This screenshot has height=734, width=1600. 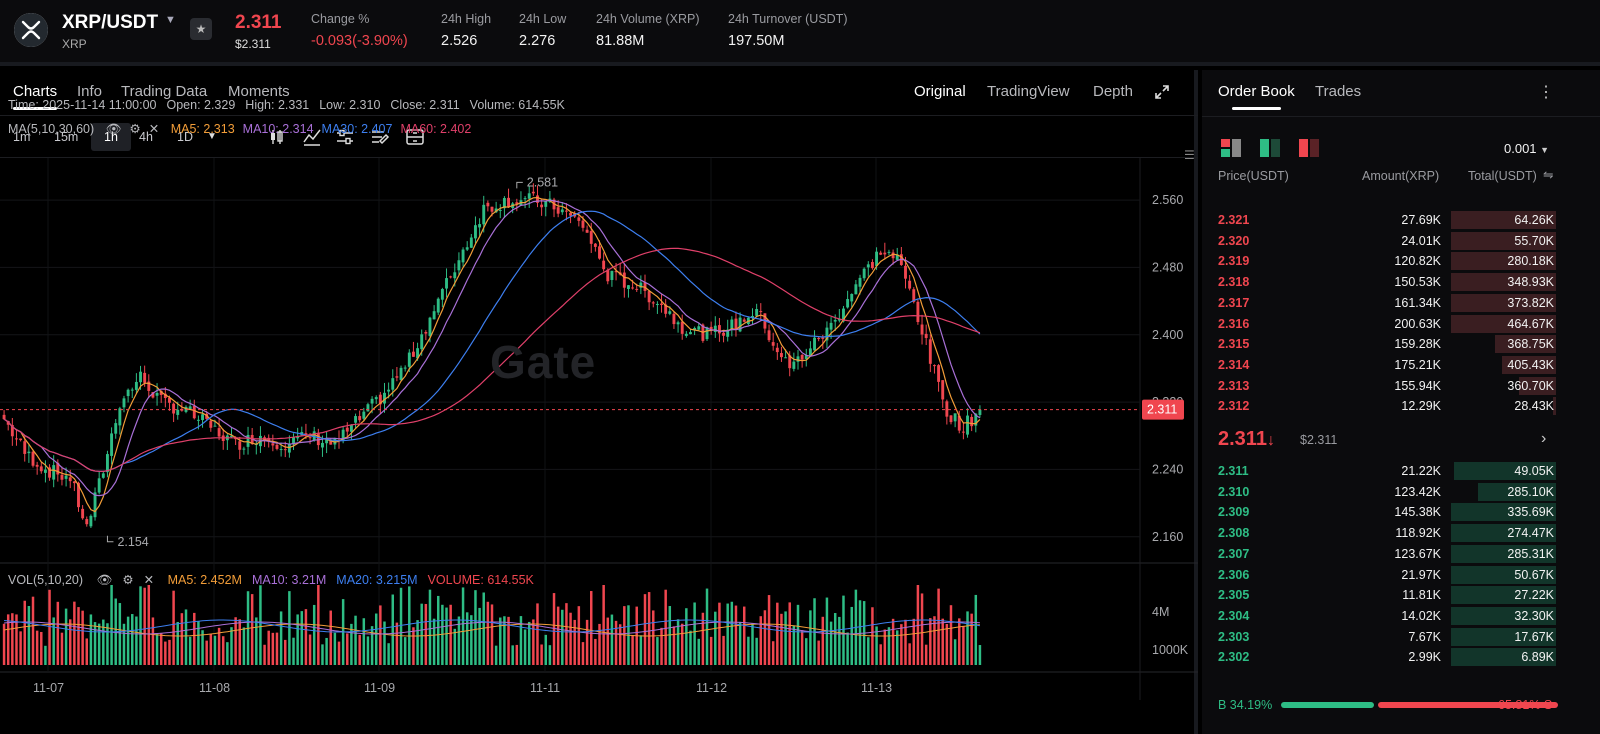 I want to click on tab-trading-data: Trading Data, so click(x=164, y=91).